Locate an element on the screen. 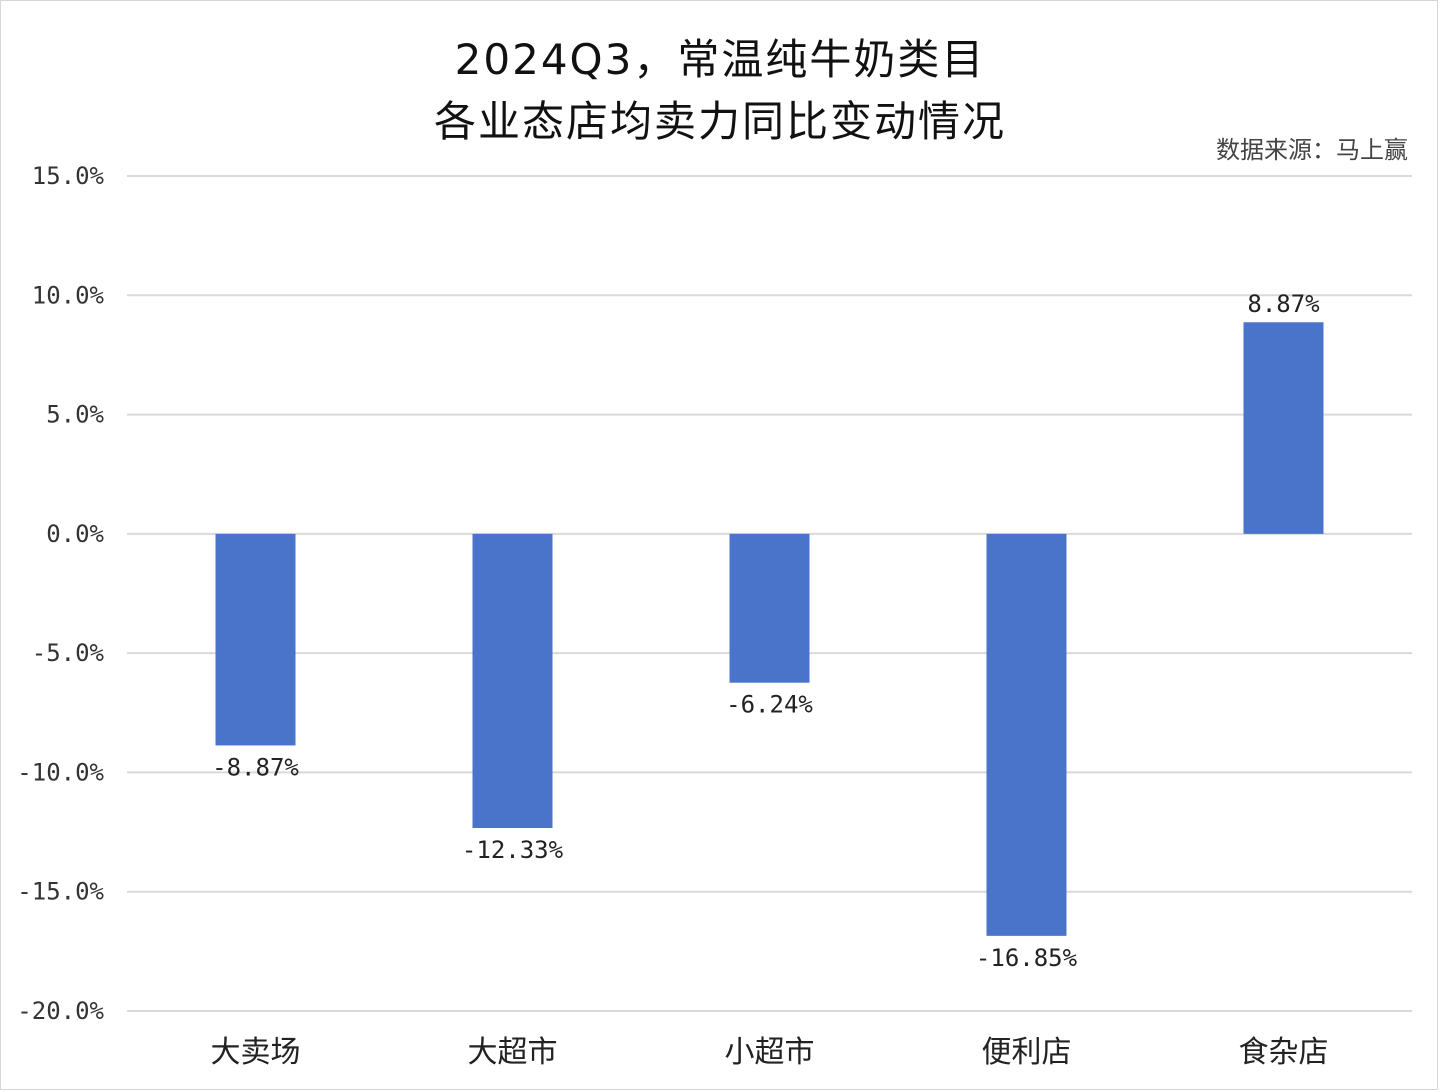 This screenshot has height=1092, width=1440. y-tick-label: 10.0% is located at coordinates (68, 295).